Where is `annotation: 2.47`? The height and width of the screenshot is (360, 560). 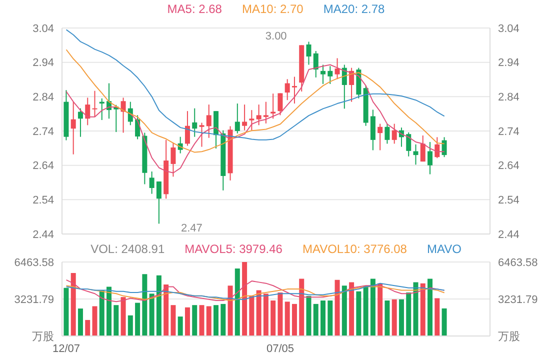
annotation: 2.47 is located at coordinates (191, 228).